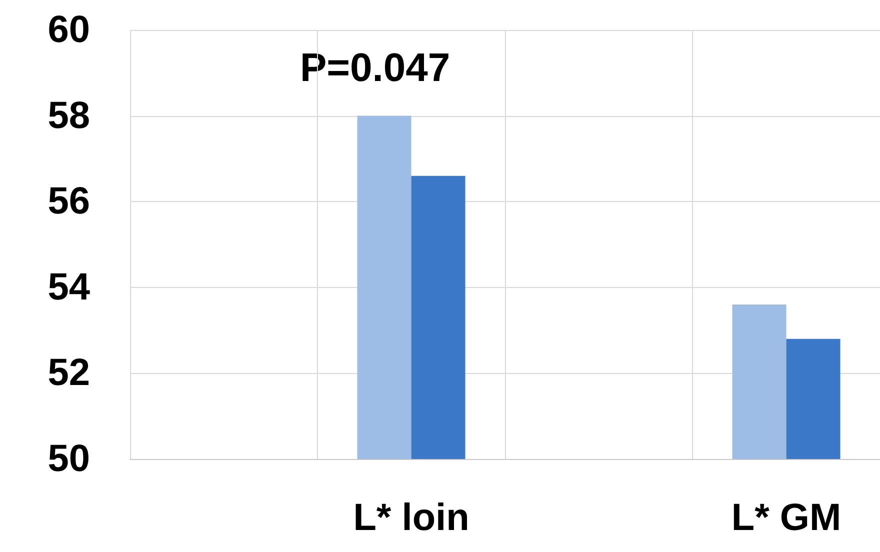  I want to click on x-tick-label: L* GM, so click(786, 518).